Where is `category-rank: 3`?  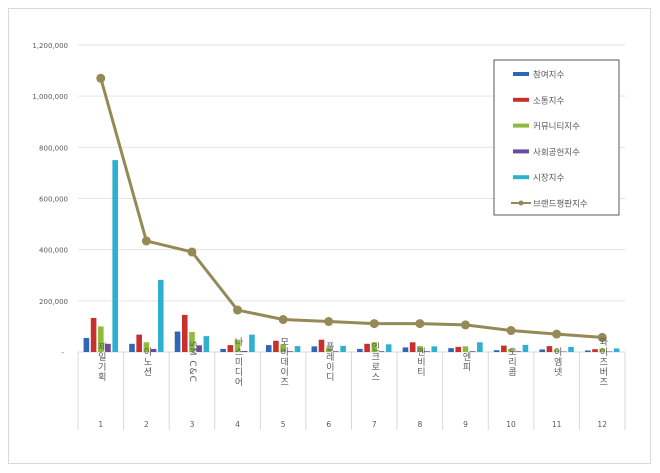
category-rank: 3 is located at coordinates (192, 424).